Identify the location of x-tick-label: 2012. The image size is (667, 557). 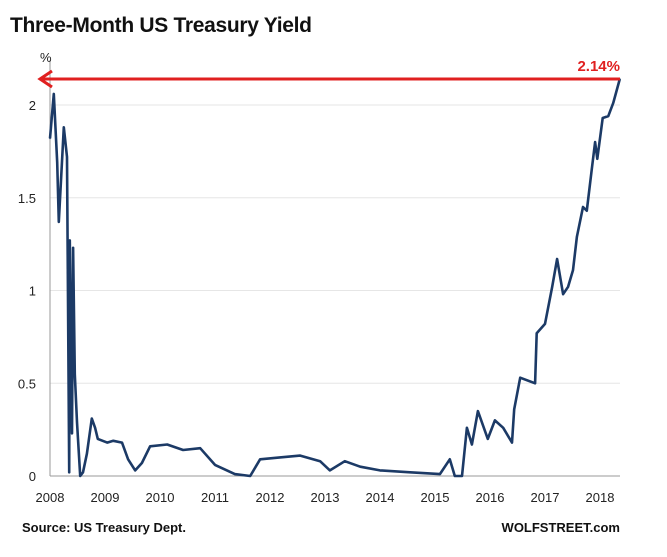
(270, 497).